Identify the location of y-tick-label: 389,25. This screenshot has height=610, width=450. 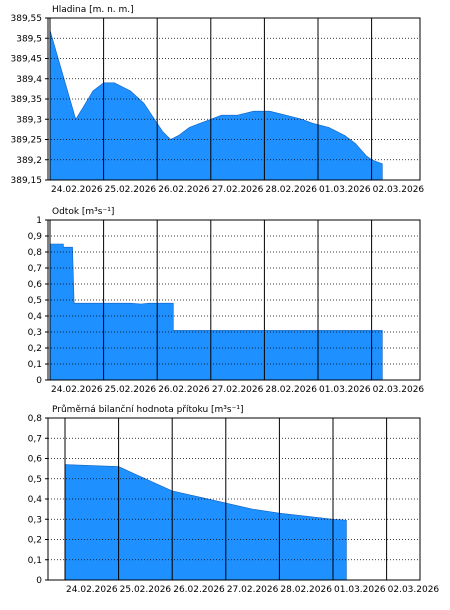
(27, 141).